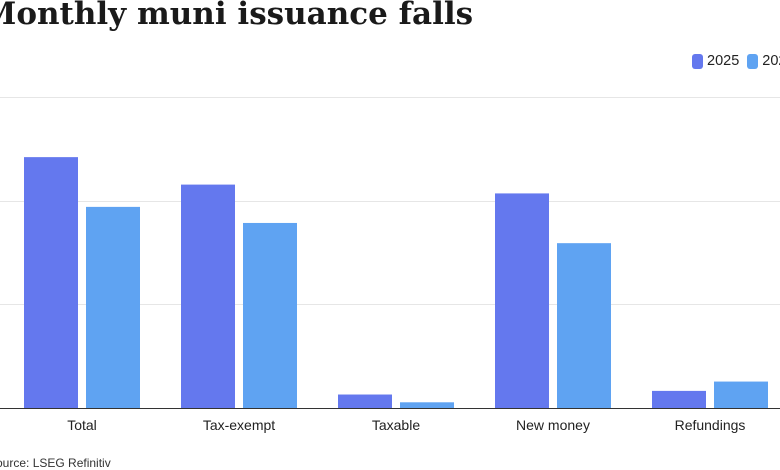 The image size is (780, 470). What do you see at coordinates (270, 315) in the screenshot?
I see `bar-2024-tax-exempt` at bounding box center [270, 315].